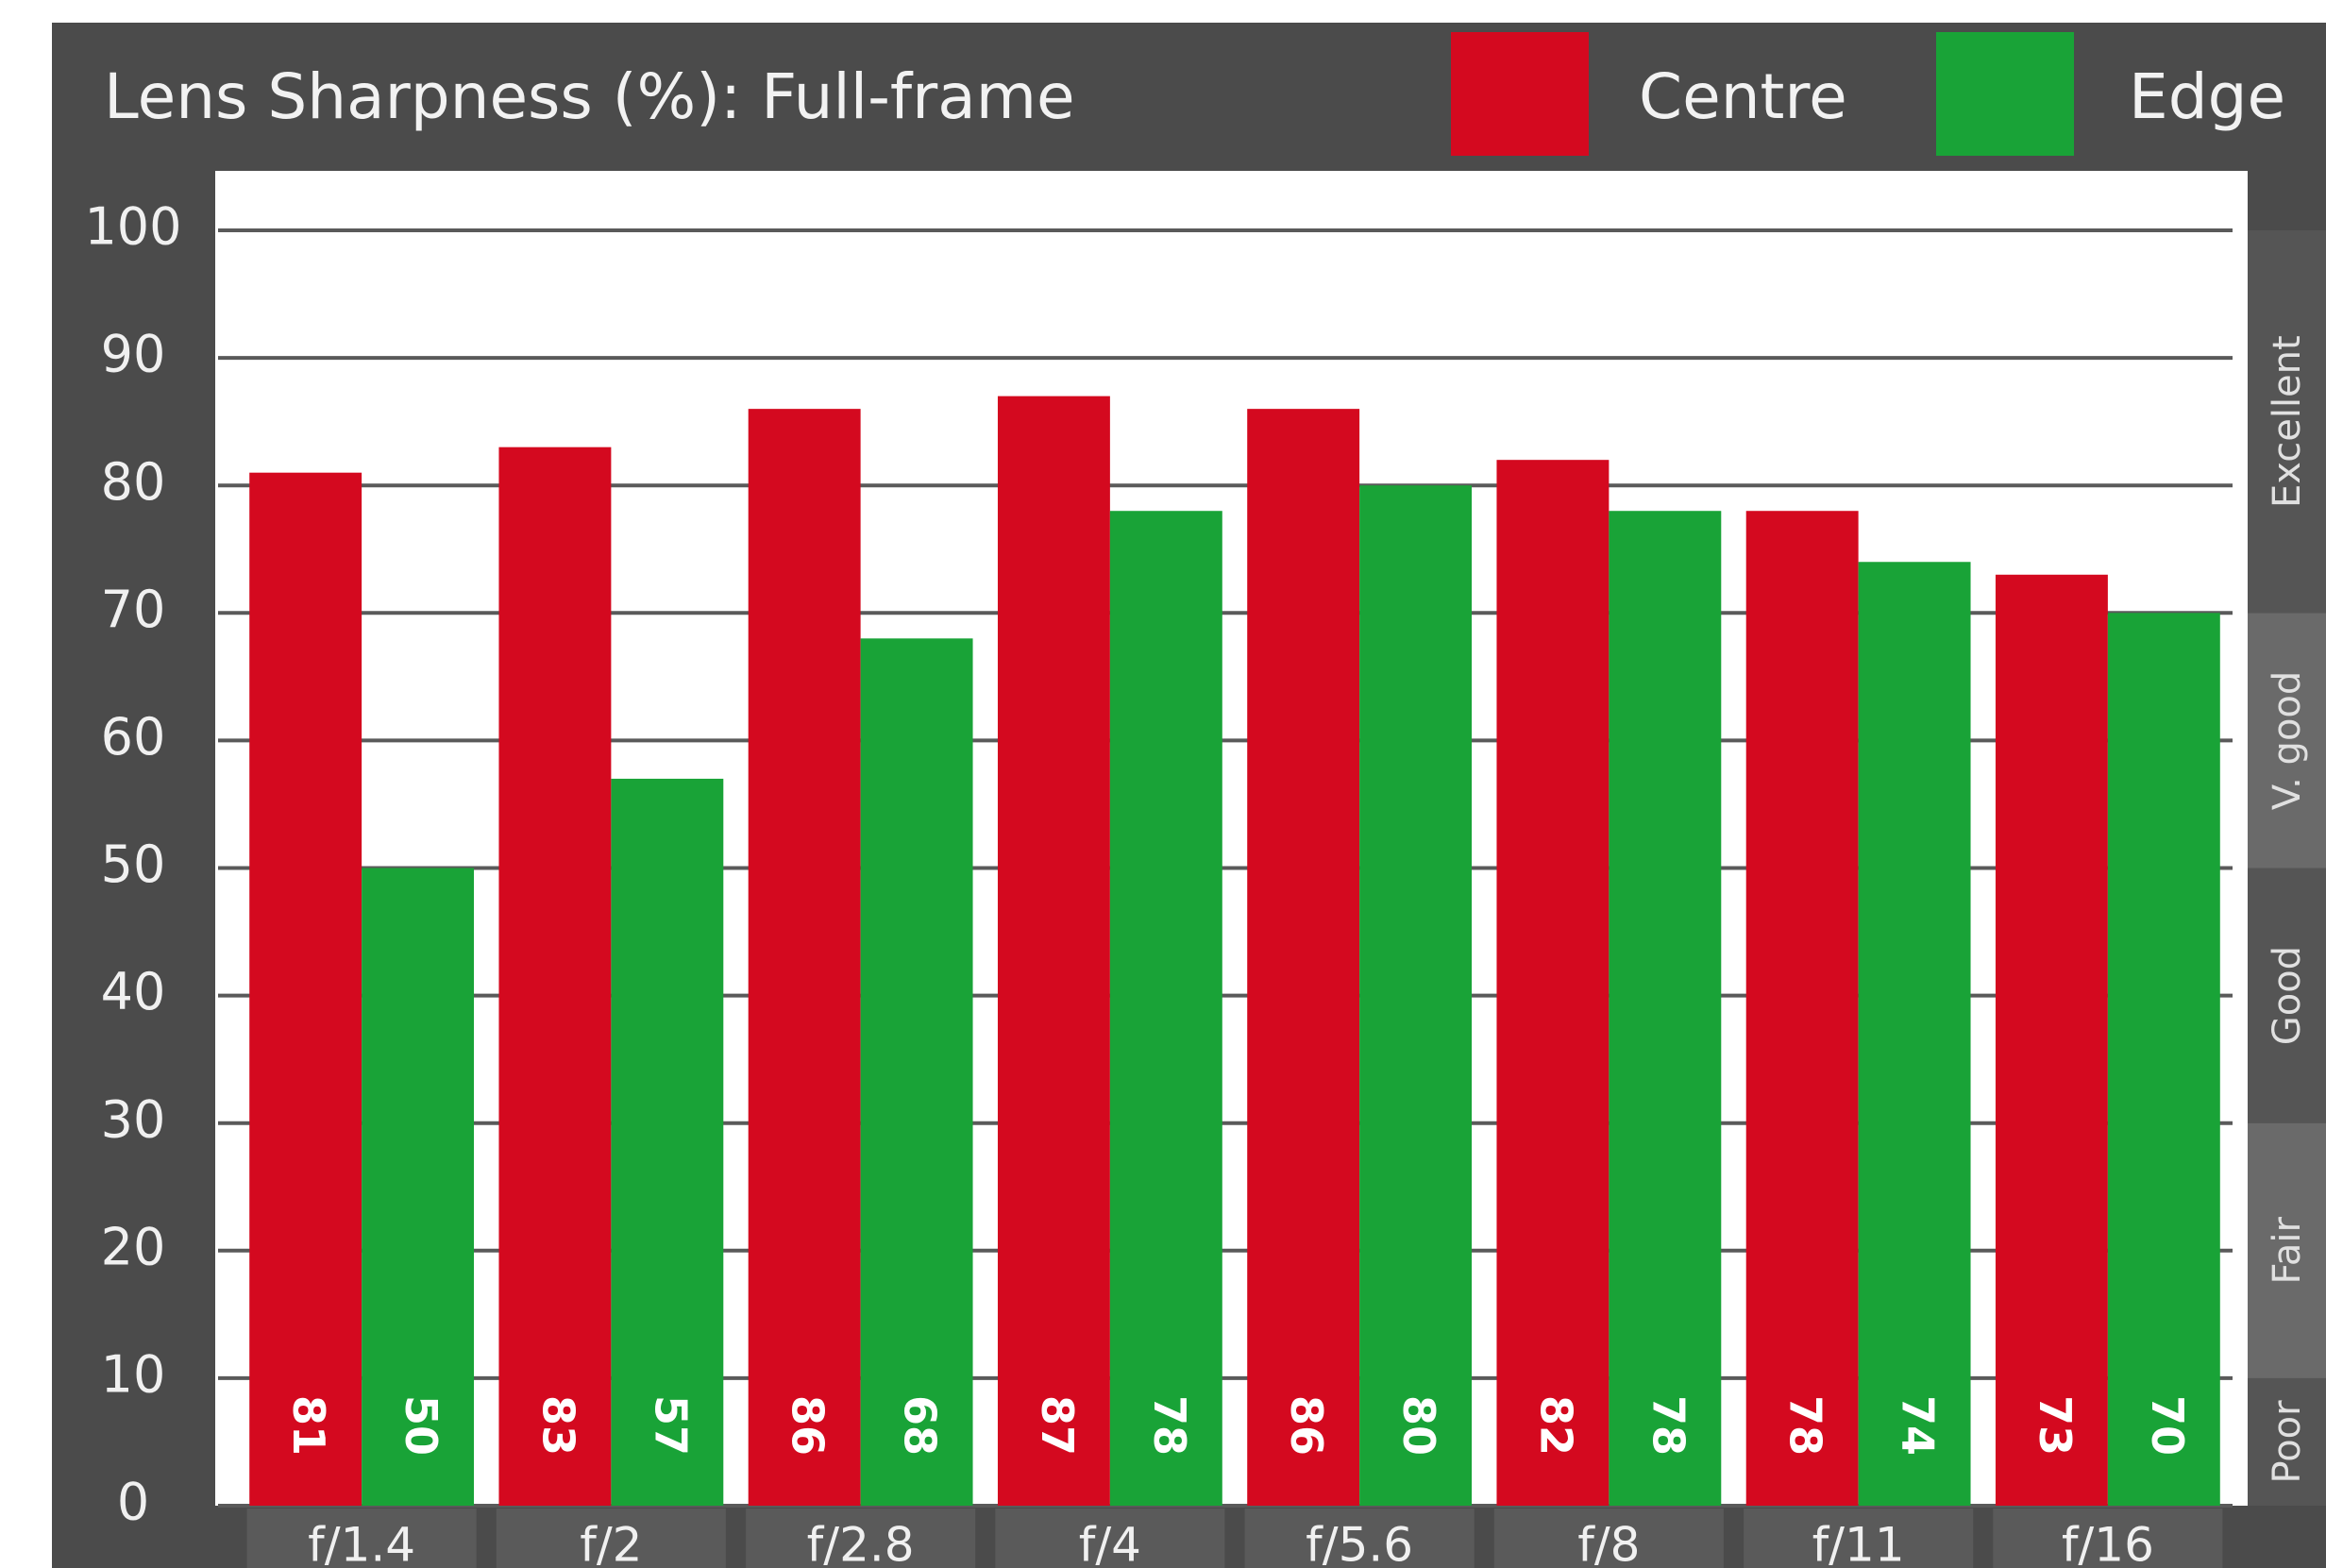 The image size is (2326, 1568). I want to click on rating-label: Poor, so click(2287, 1442).